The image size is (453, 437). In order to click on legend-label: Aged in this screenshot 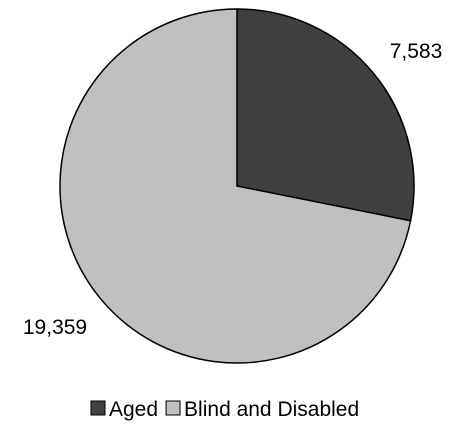, I will do `click(133, 409)`.